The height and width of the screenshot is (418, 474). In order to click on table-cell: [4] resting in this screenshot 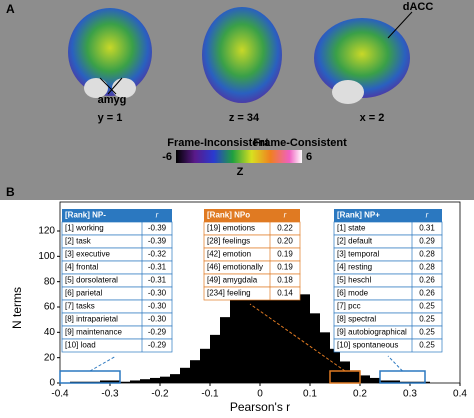, I will do `click(354, 267)`.